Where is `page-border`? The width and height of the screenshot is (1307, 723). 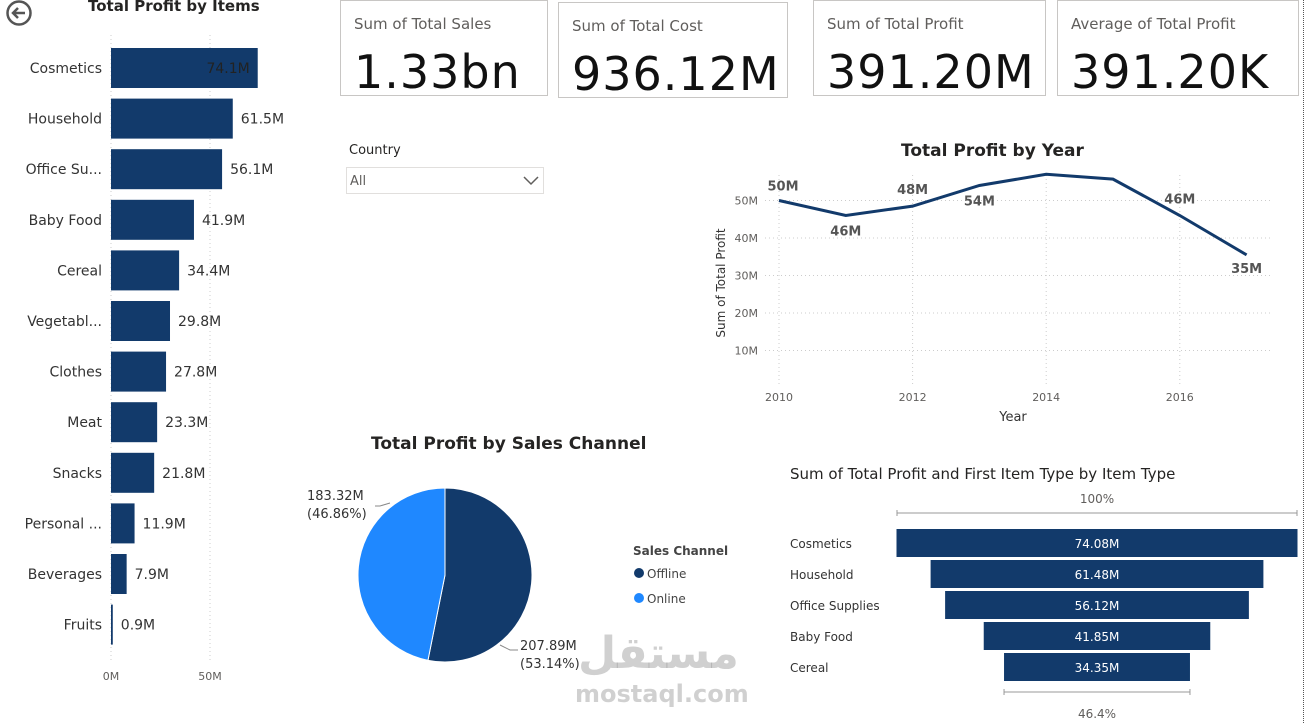
page-border is located at coordinates (1303, 361).